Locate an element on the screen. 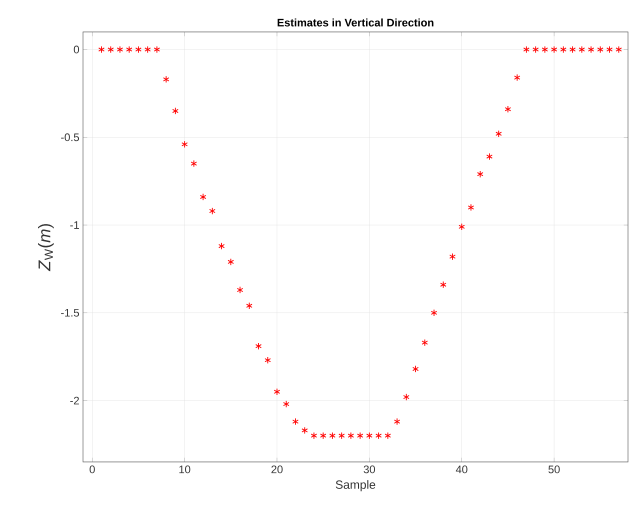  y-tick-label: -1 is located at coordinates (74, 225).